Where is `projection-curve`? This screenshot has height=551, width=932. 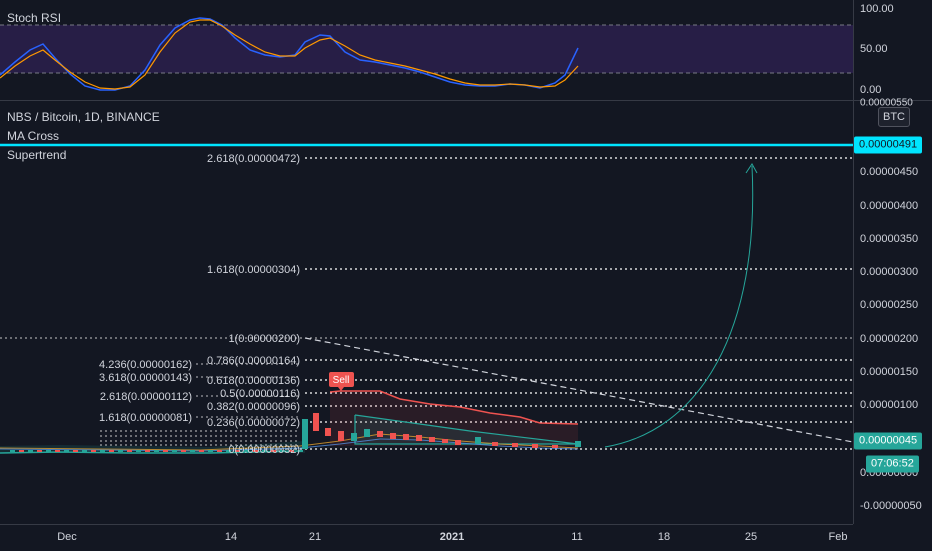
projection-curve is located at coordinates (679, 306).